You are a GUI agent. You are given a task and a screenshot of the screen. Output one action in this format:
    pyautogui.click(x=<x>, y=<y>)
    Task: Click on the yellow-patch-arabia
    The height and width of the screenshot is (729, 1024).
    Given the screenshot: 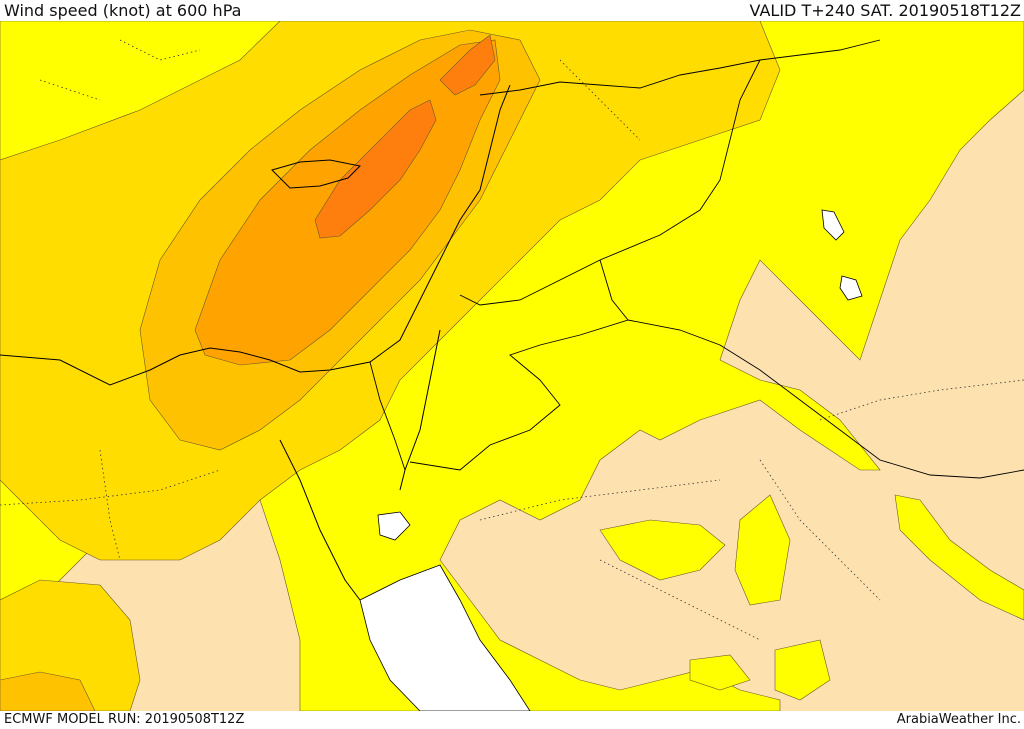 What is the action you would take?
    pyautogui.click(x=662, y=550)
    